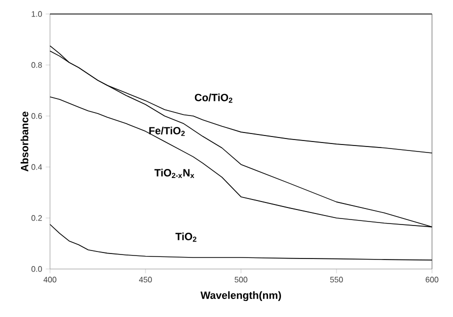 Image resolution: width=453 pixels, height=317 pixels. Describe the element at coordinates (24, 142) in the screenshot. I see `y-axis-title: Absorbance` at that location.